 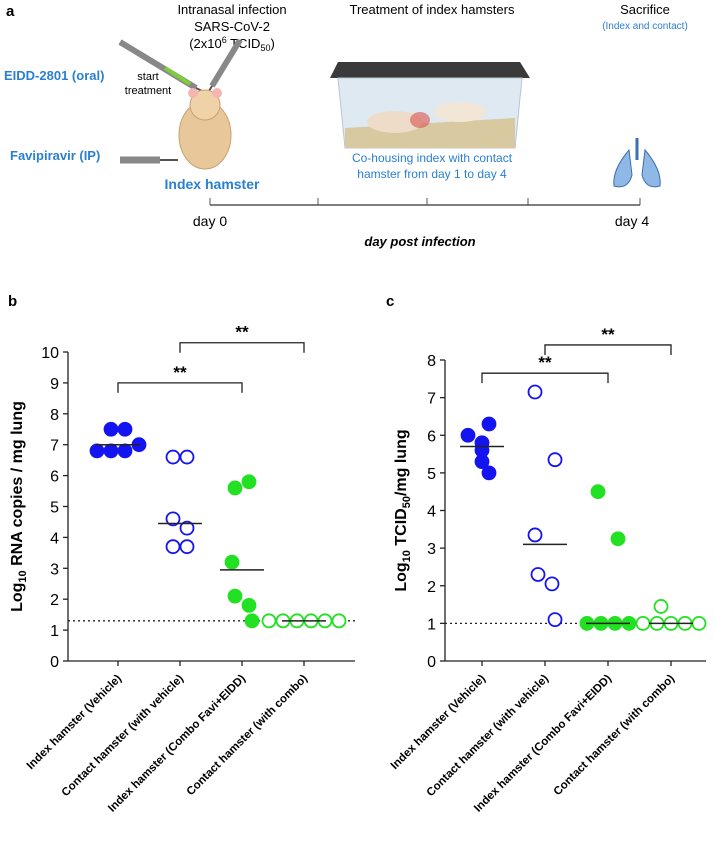 I want to click on dose-text: (2x10, so click(x=205, y=43).